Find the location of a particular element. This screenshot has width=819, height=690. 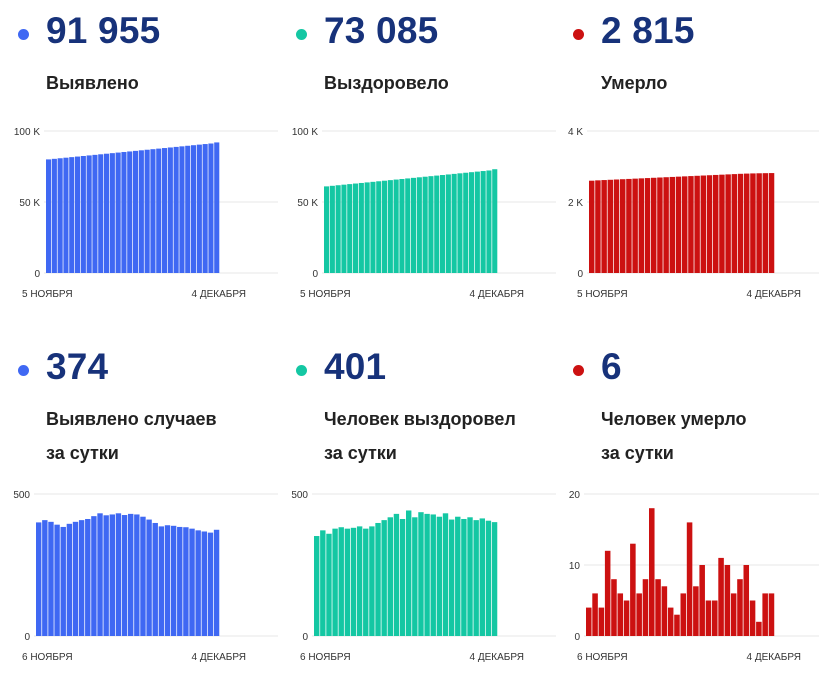

detected-dot-icon is located at coordinates (23, 34).